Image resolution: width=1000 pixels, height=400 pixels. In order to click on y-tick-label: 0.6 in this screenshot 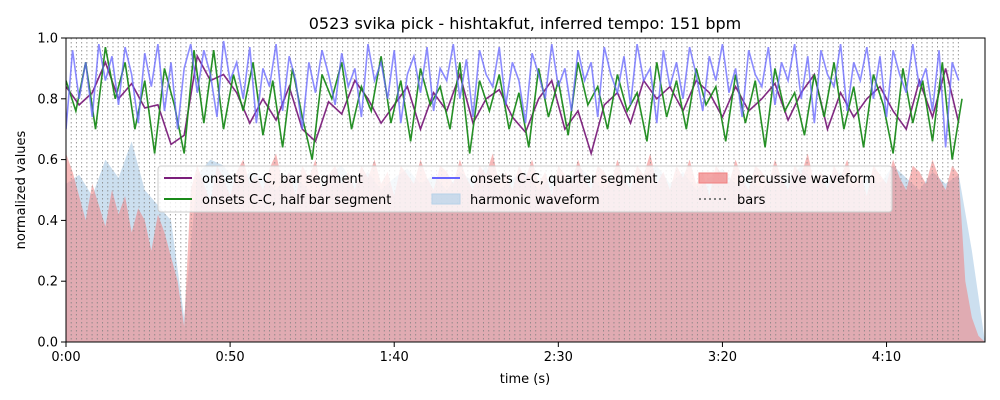, I will do `click(47, 160)`.